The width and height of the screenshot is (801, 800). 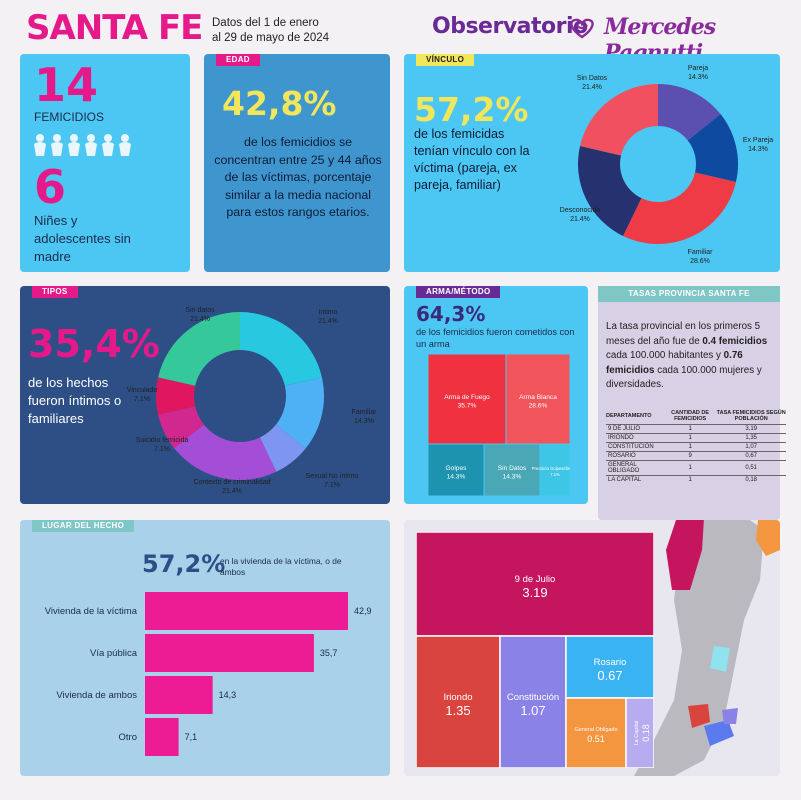 What do you see at coordinates (82, 145) in the screenshot?
I see `people-icon` at bounding box center [82, 145].